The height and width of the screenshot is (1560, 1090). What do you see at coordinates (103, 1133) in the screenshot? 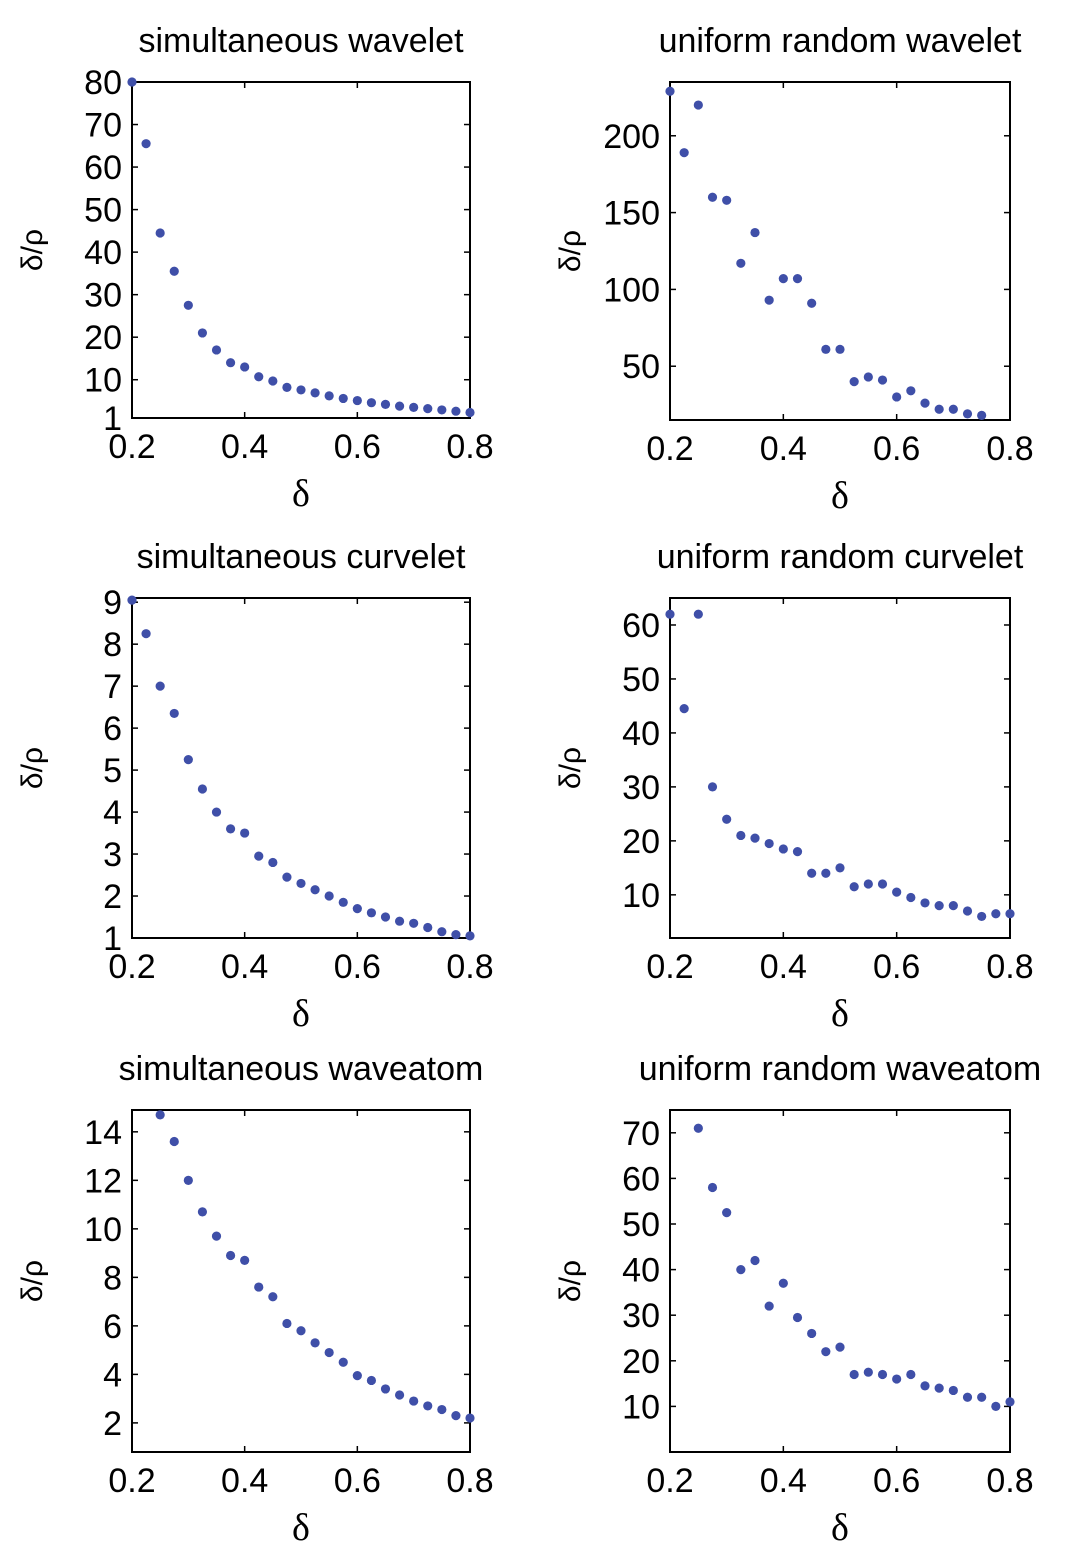
I see `y-tick-label: 14` at bounding box center [103, 1133].